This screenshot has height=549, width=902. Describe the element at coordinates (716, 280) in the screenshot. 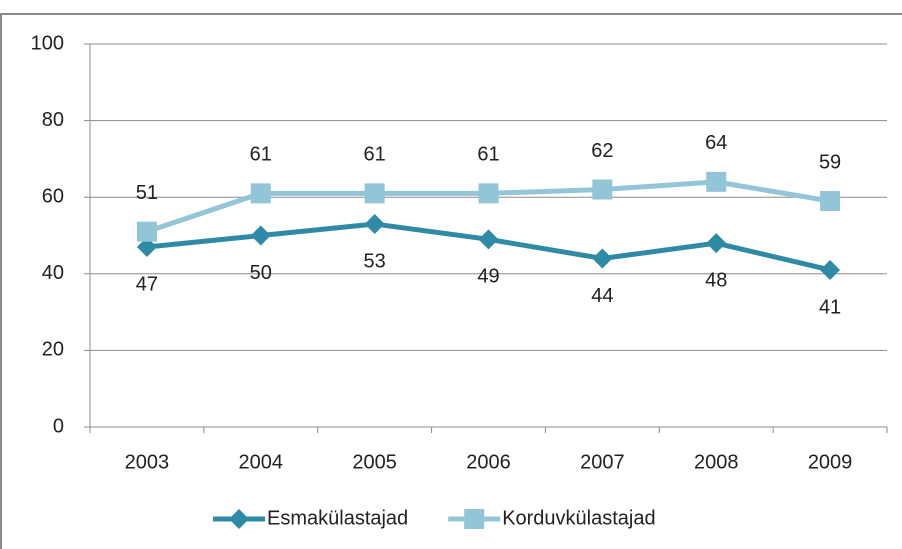

I see `data-label: 48` at that location.